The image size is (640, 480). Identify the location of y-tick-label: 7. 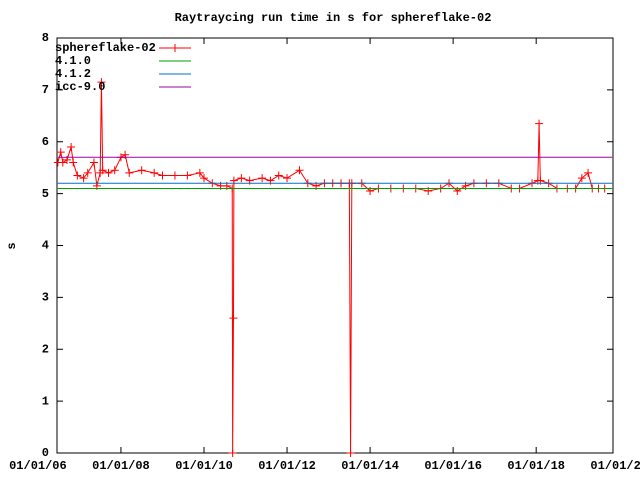
(45, 90).